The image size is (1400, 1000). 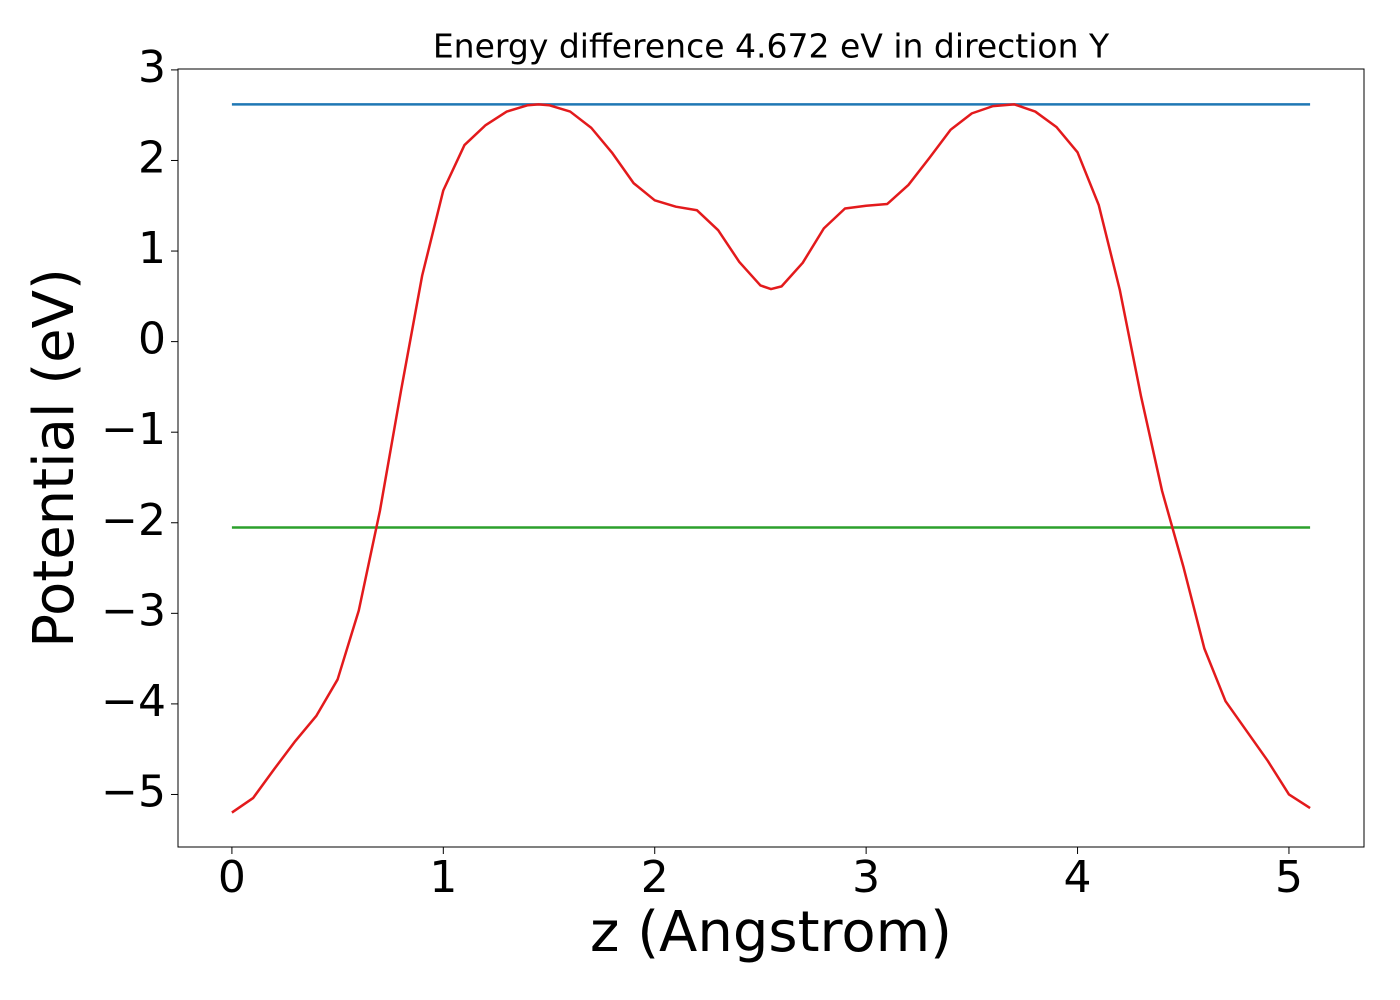 I want to click on x-tick-label: 0, so click(x=232, y=877).